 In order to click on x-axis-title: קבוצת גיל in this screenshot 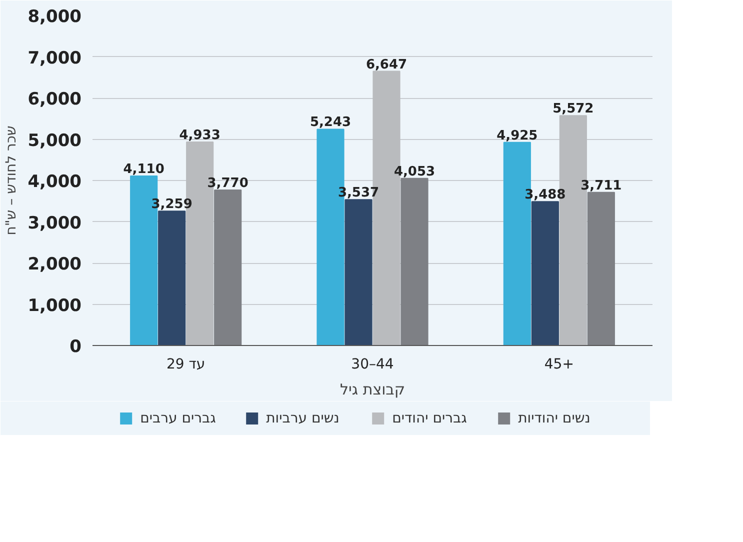, I will do `click(373, 389)`.